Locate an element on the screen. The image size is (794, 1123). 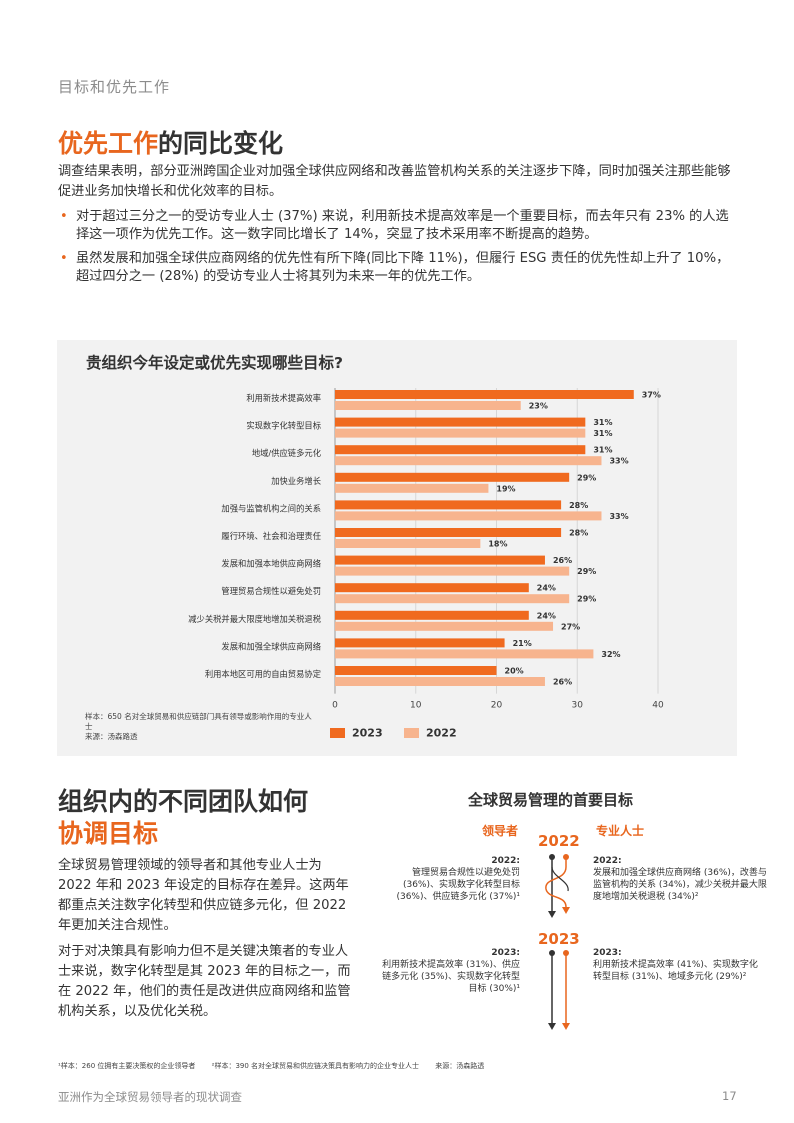
x-tick-label: 30 is located at coordinates (578, 706).